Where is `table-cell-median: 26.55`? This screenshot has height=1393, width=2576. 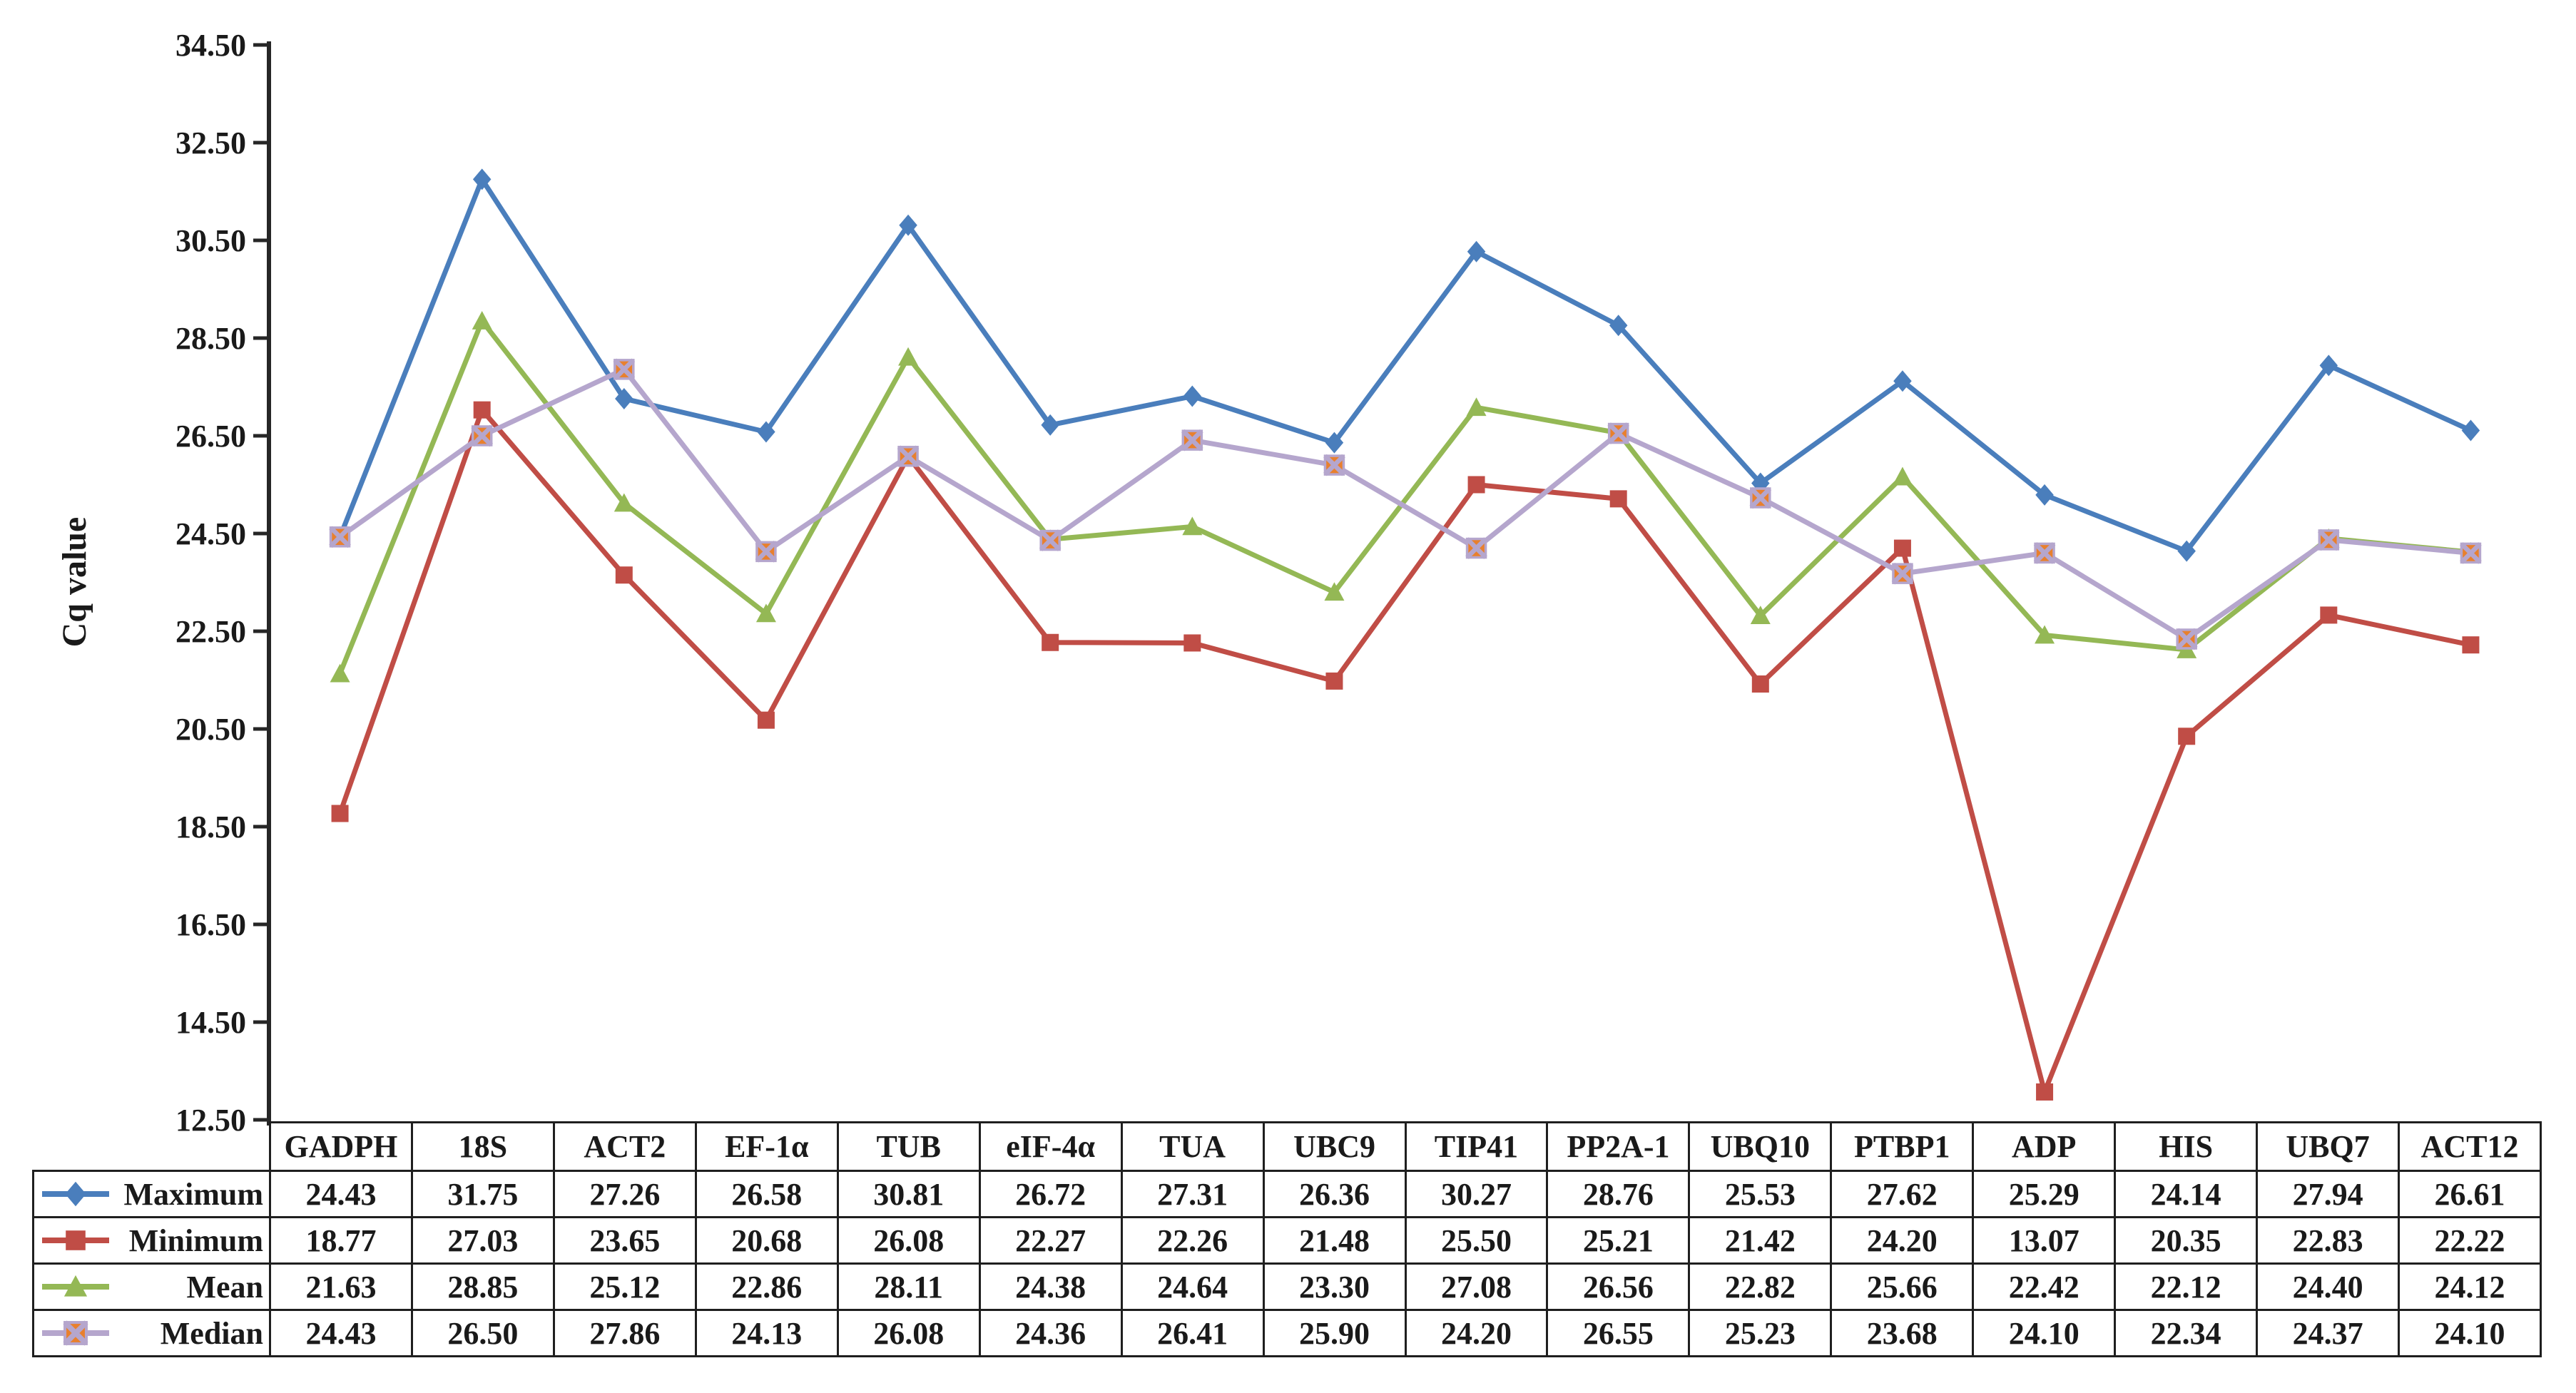 table-cell-median: 26.55 is located at coordinates (1618, 1333).